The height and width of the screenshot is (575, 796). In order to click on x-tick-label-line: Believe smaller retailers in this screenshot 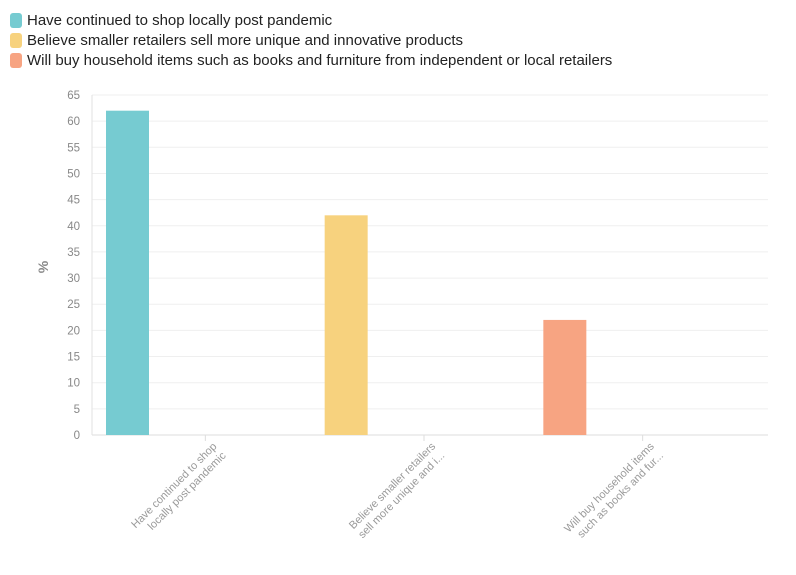, I will do `click(392, 485)`.